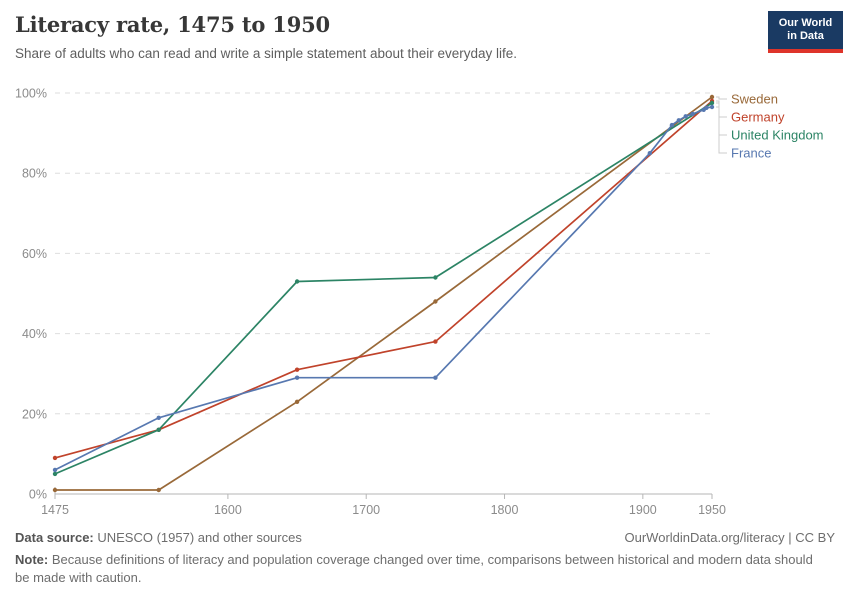 The height and width of the screenshot is (600, 850). What do you see at coordinates (34, 174) in the screenshot?
I see `y-axis-label: 80%` at bounding box center [34, 174].